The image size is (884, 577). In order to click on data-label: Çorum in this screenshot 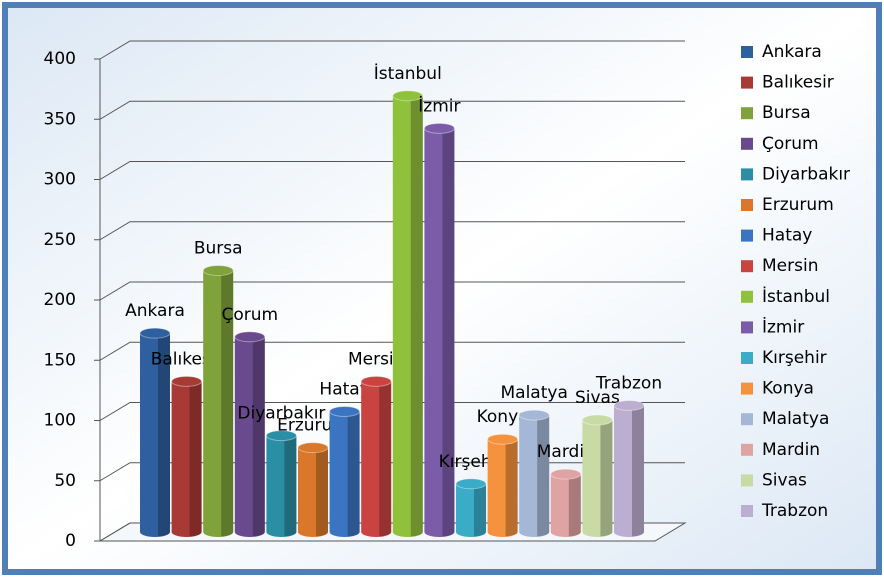, I will do `click(249, 315)`.